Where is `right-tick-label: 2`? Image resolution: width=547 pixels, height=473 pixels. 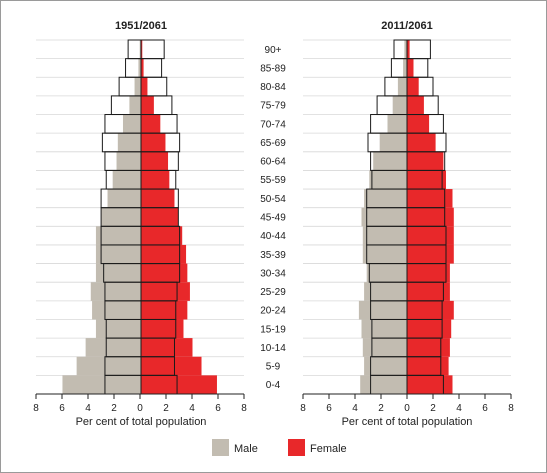 right-tick-label: 2 is located at coordinates (433, 408).